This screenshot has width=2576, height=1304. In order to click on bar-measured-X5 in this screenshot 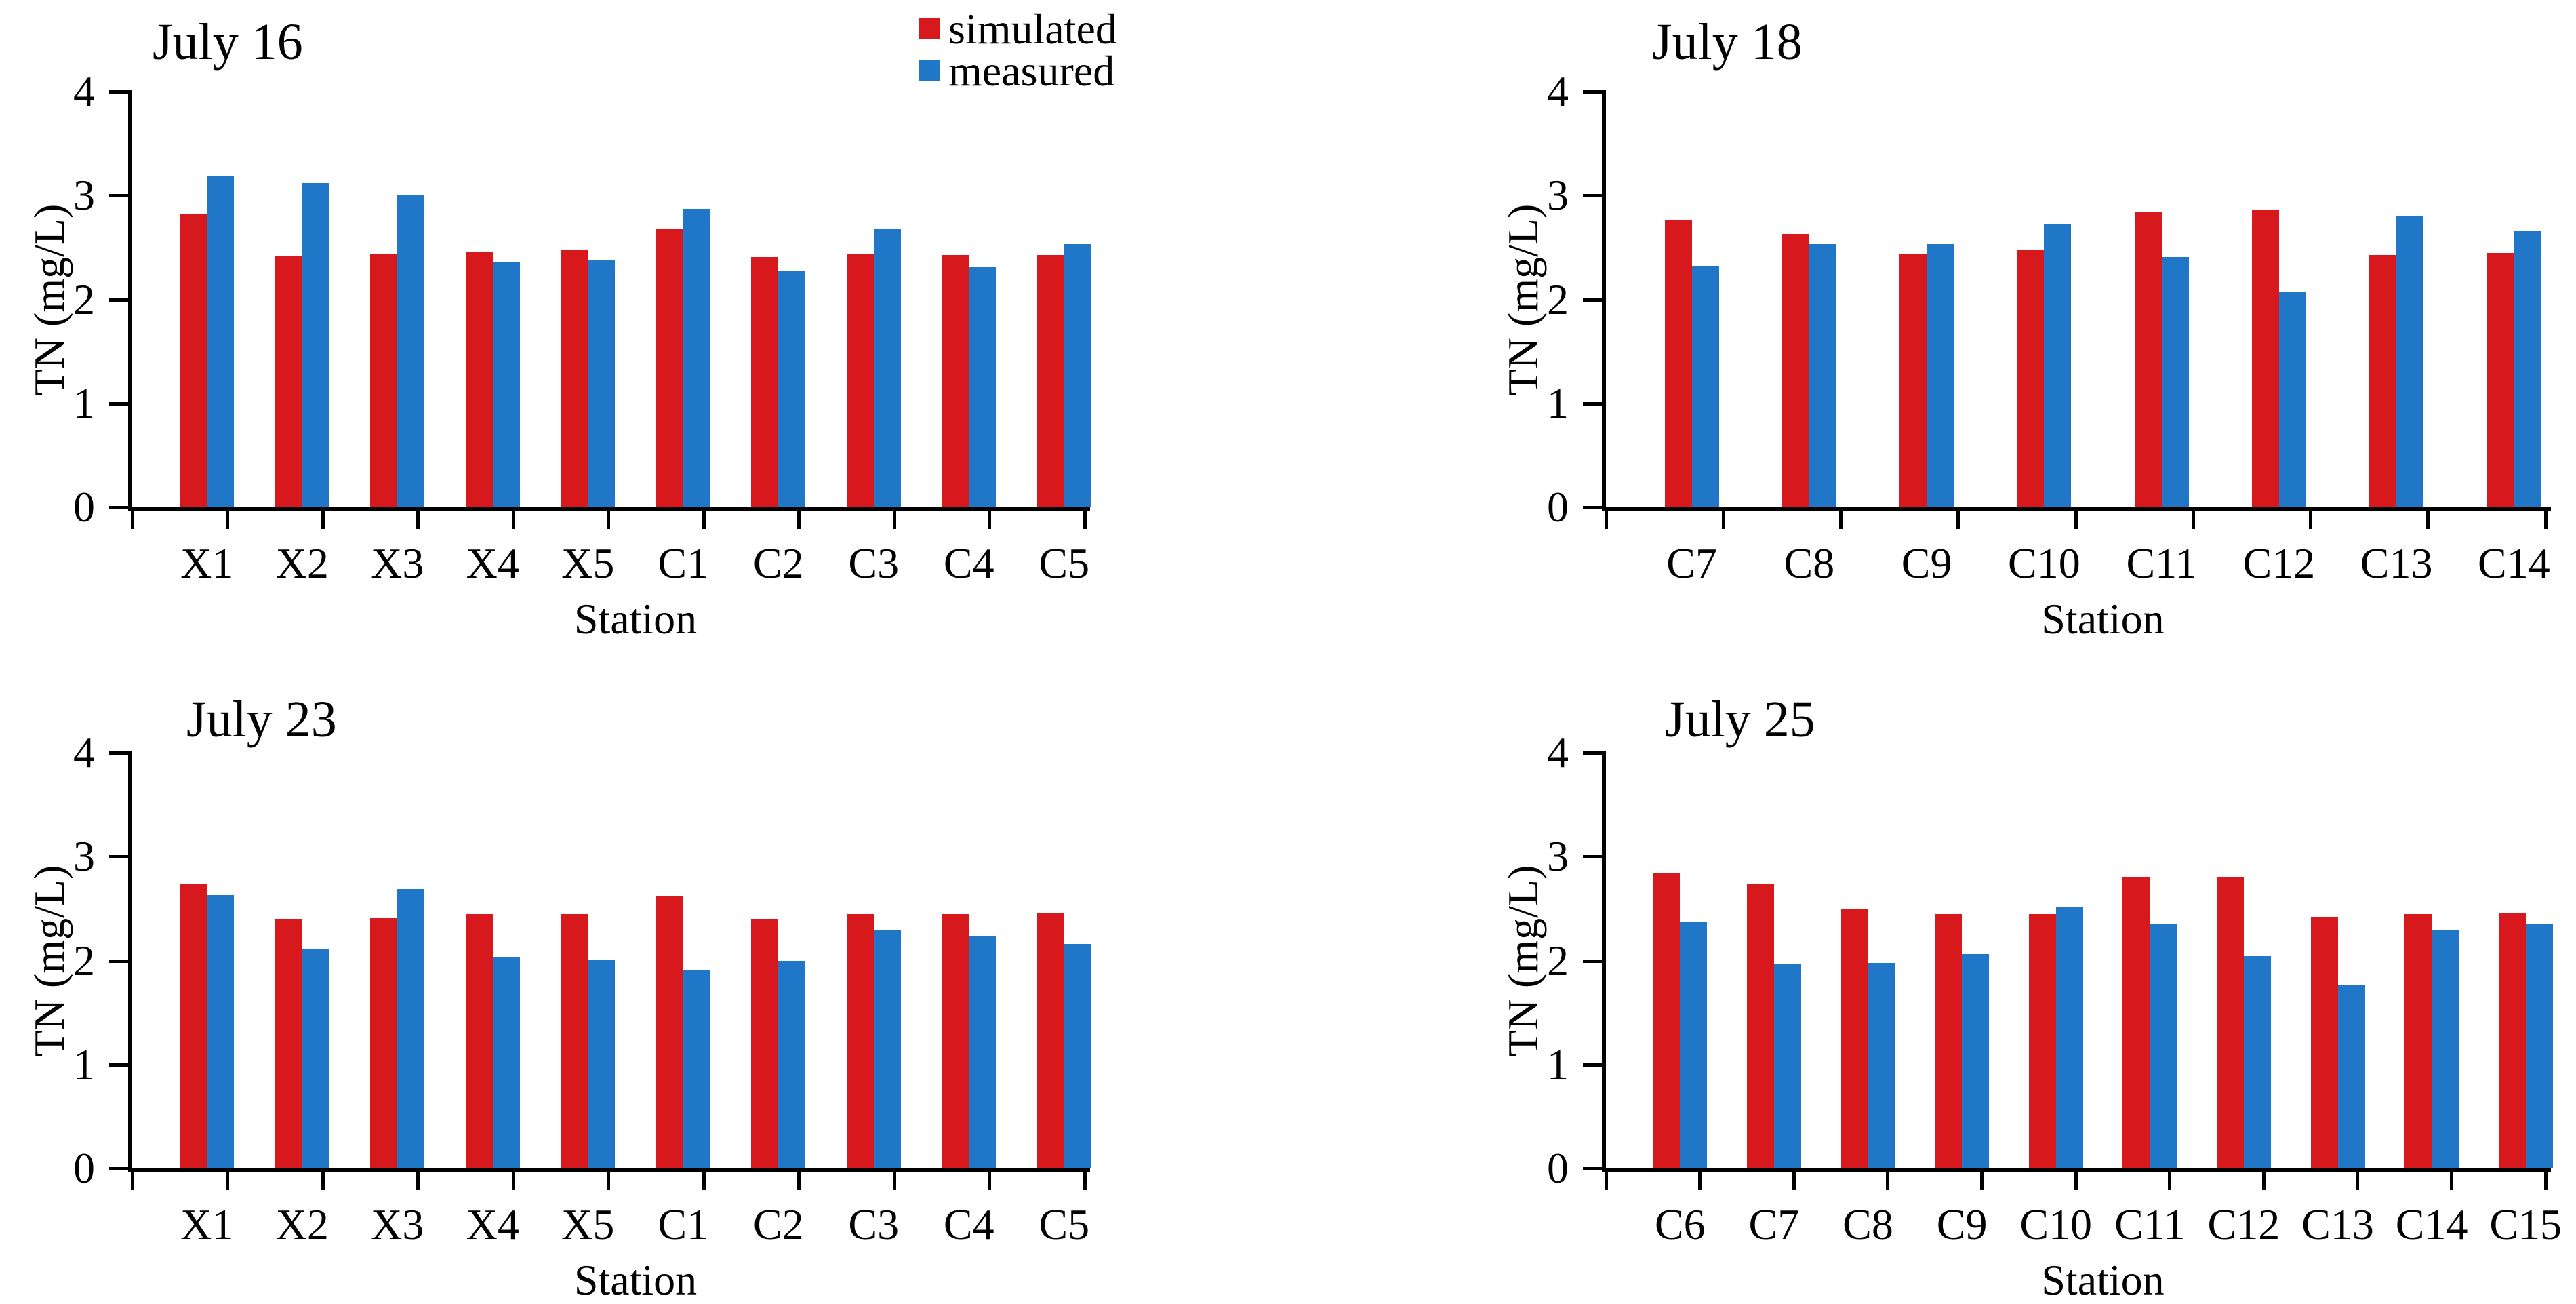, I will do `click(602, 1063)`.